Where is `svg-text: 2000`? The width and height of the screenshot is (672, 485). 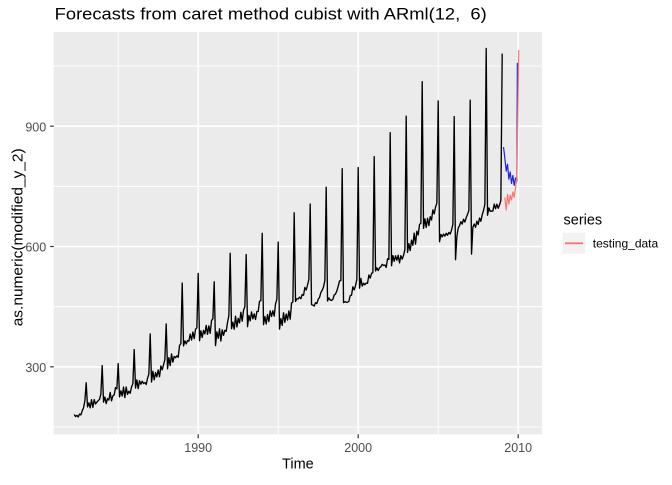
svg-text: 2000 is located at coordinates (358, 448).